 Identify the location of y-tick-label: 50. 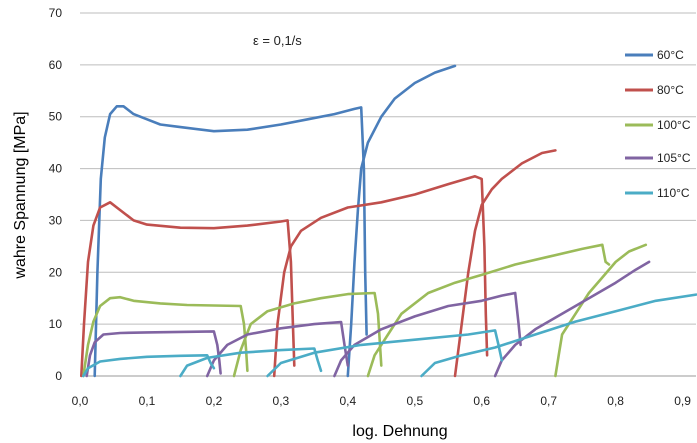
(56, 117).